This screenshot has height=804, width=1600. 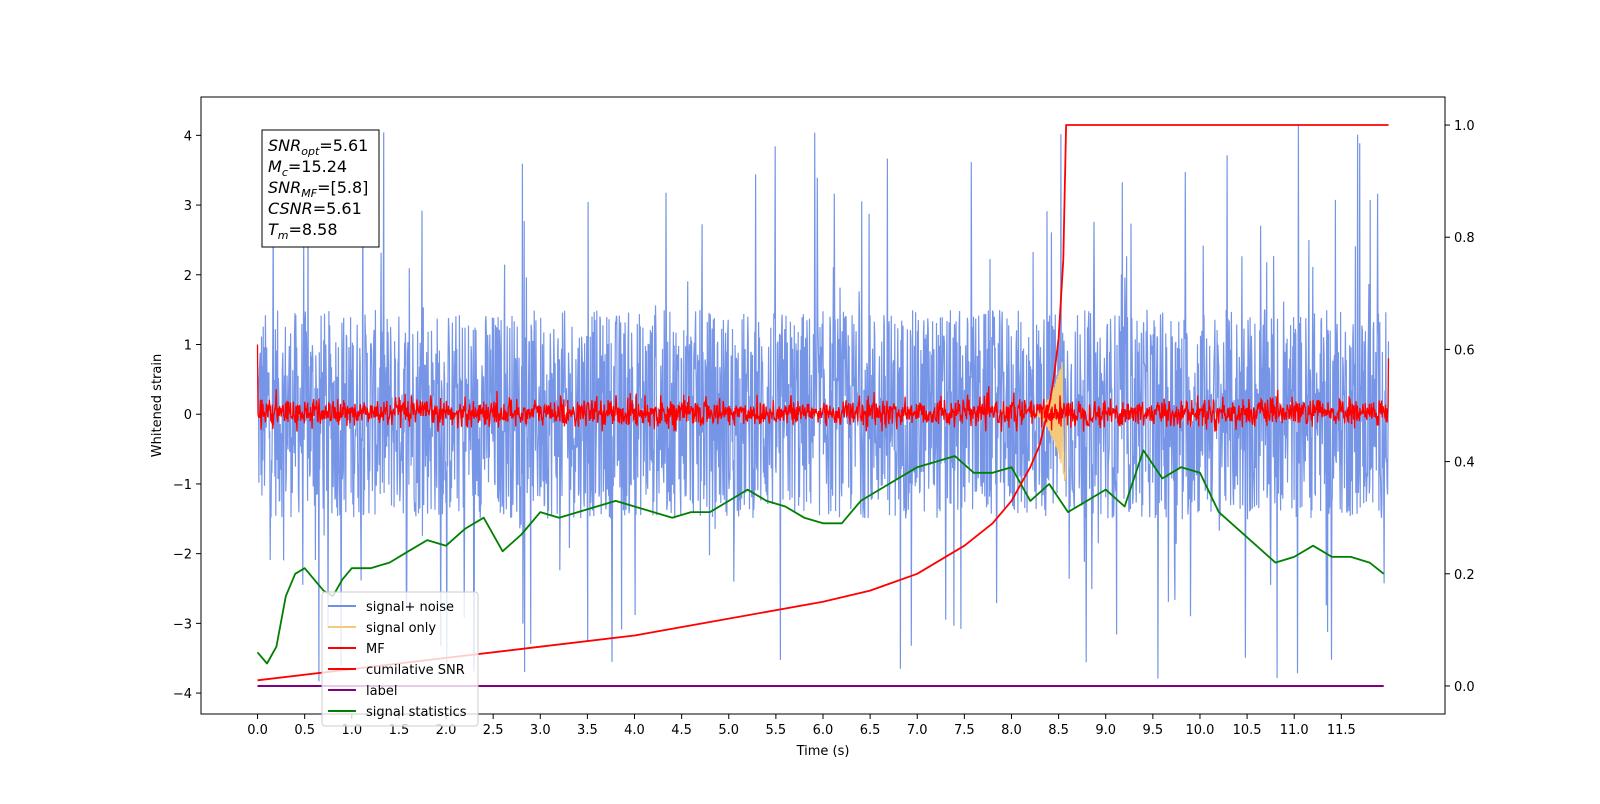 I want to click on x-tick-label: 6.5, so click(x=870, y=730).